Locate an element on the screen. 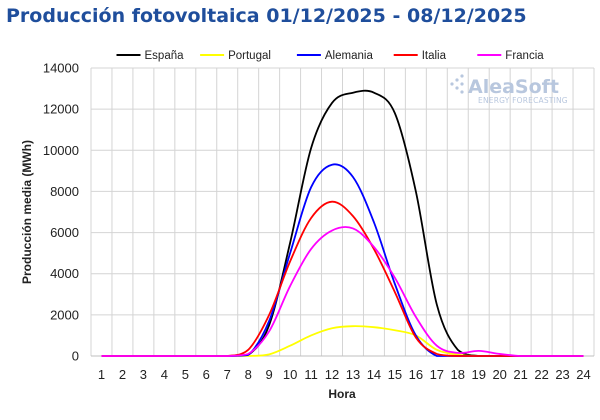 This screenshot has height=420, width=600. x-tick-label: 10 is located at coordinates (290, 374).